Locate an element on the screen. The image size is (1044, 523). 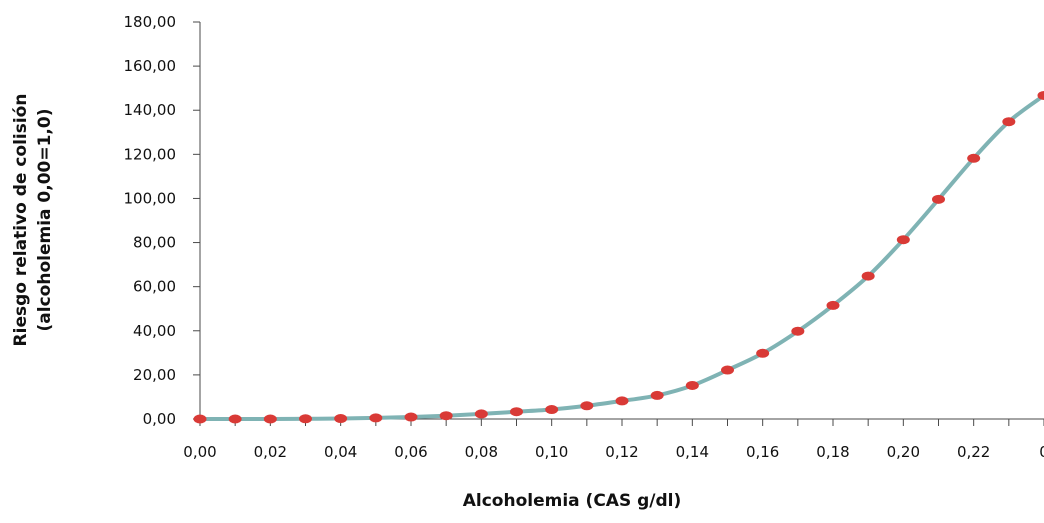
x-tick-label: 0,08 is located at coordinates (481, 452).